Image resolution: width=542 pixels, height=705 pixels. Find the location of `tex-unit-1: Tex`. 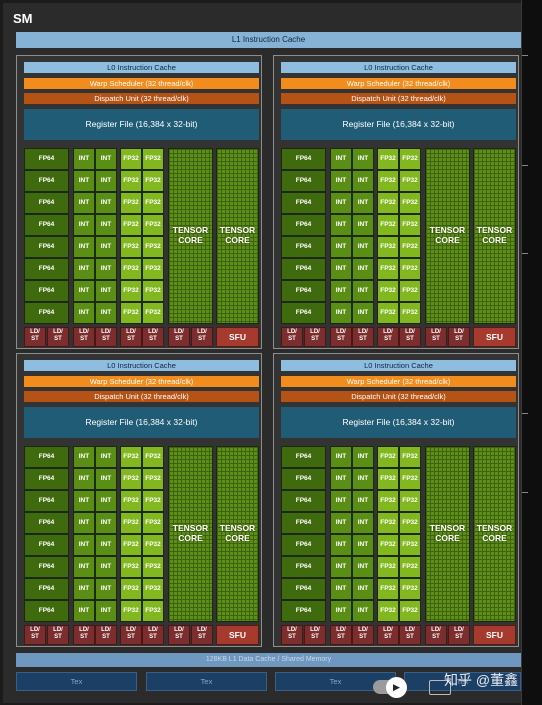

tex-unit-1: Tex is located at coordinates (76, 681).